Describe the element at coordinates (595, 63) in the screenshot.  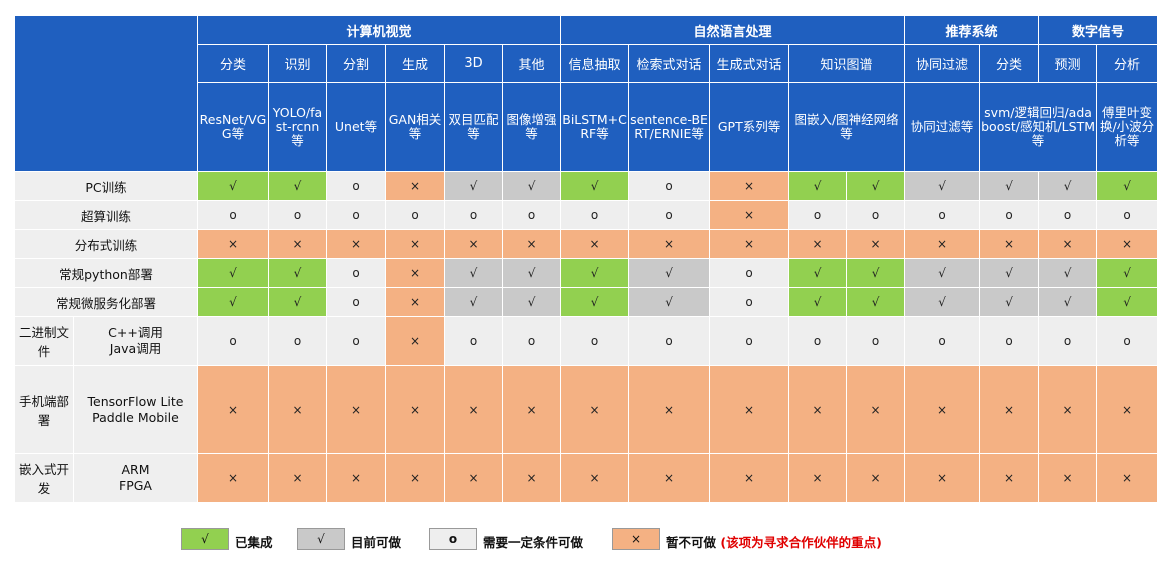
I see `subcat-nlp-extract: 信息抽取` at that location.